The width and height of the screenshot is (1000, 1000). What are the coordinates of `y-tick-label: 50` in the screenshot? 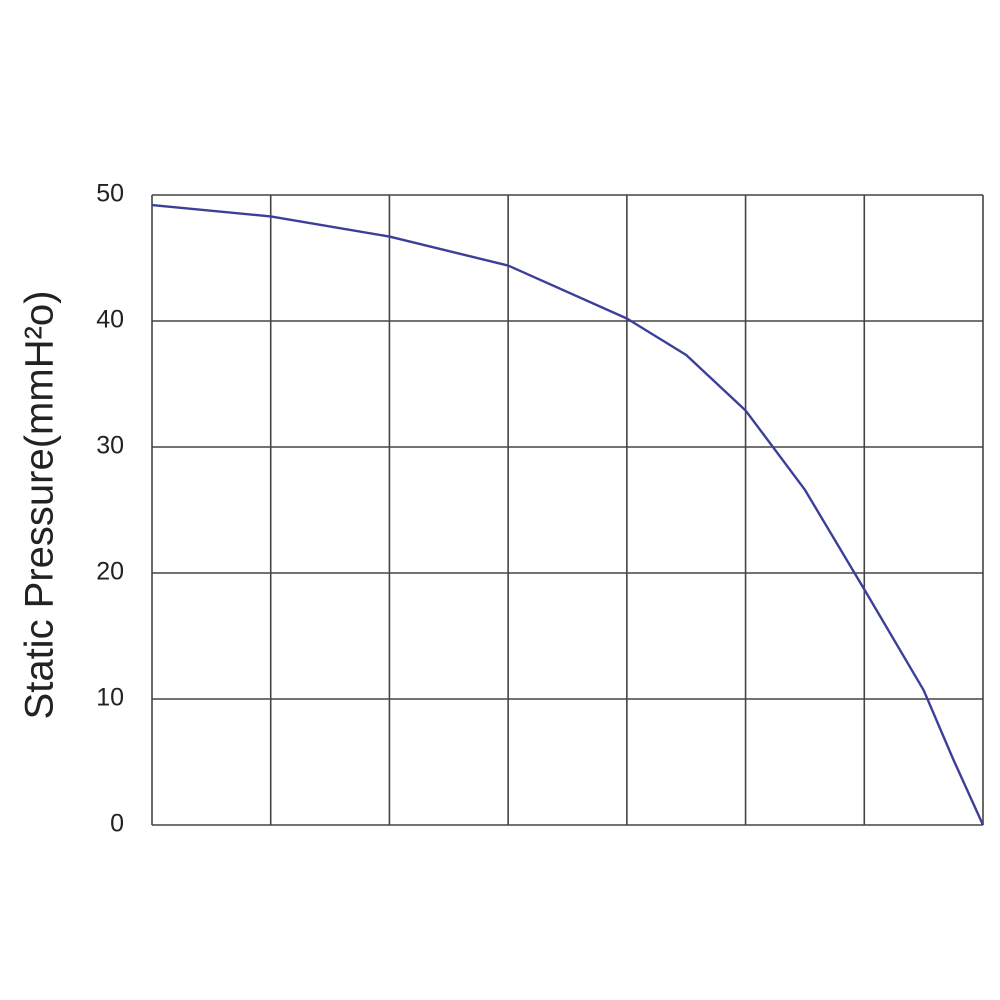 It's located at (110, 194).